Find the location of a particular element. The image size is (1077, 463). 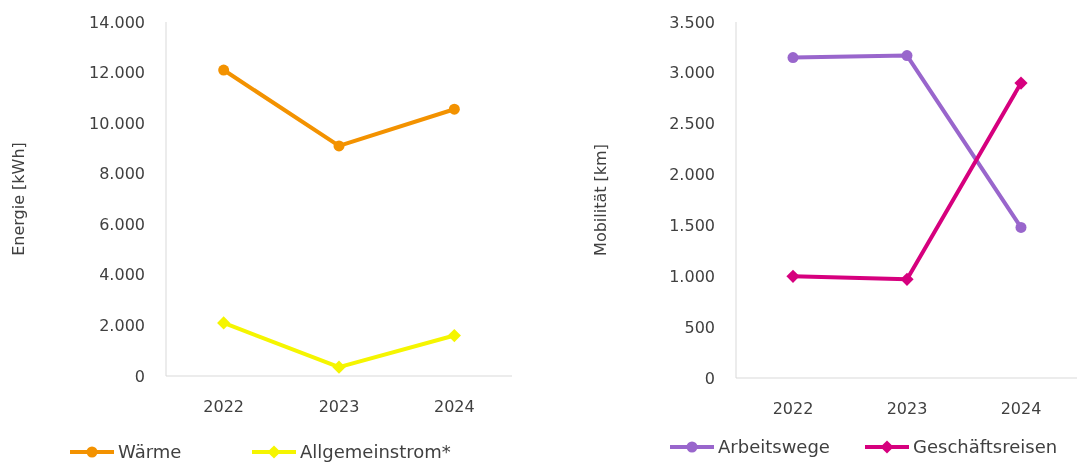

legend-label: Arbeitswege is located at coordinates (774, 447).